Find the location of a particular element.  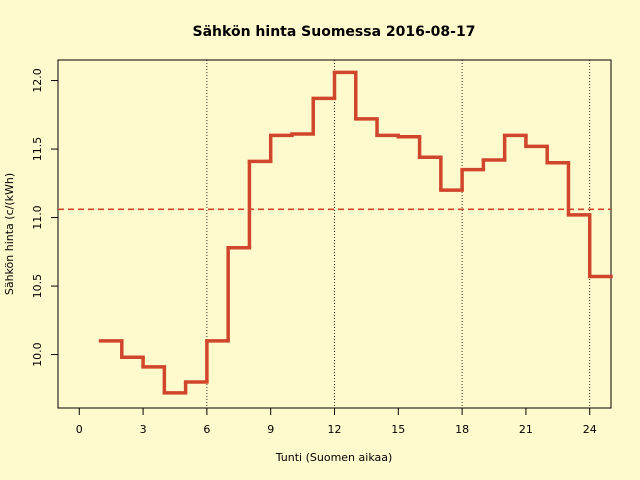

x-tick-label: 24 is located at coordinates (590, 429).